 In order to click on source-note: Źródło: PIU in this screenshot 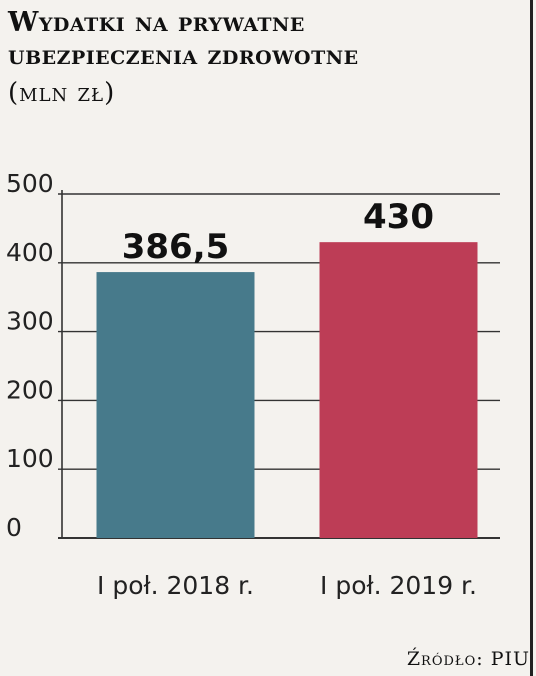, I will do `click(468, 659)`.